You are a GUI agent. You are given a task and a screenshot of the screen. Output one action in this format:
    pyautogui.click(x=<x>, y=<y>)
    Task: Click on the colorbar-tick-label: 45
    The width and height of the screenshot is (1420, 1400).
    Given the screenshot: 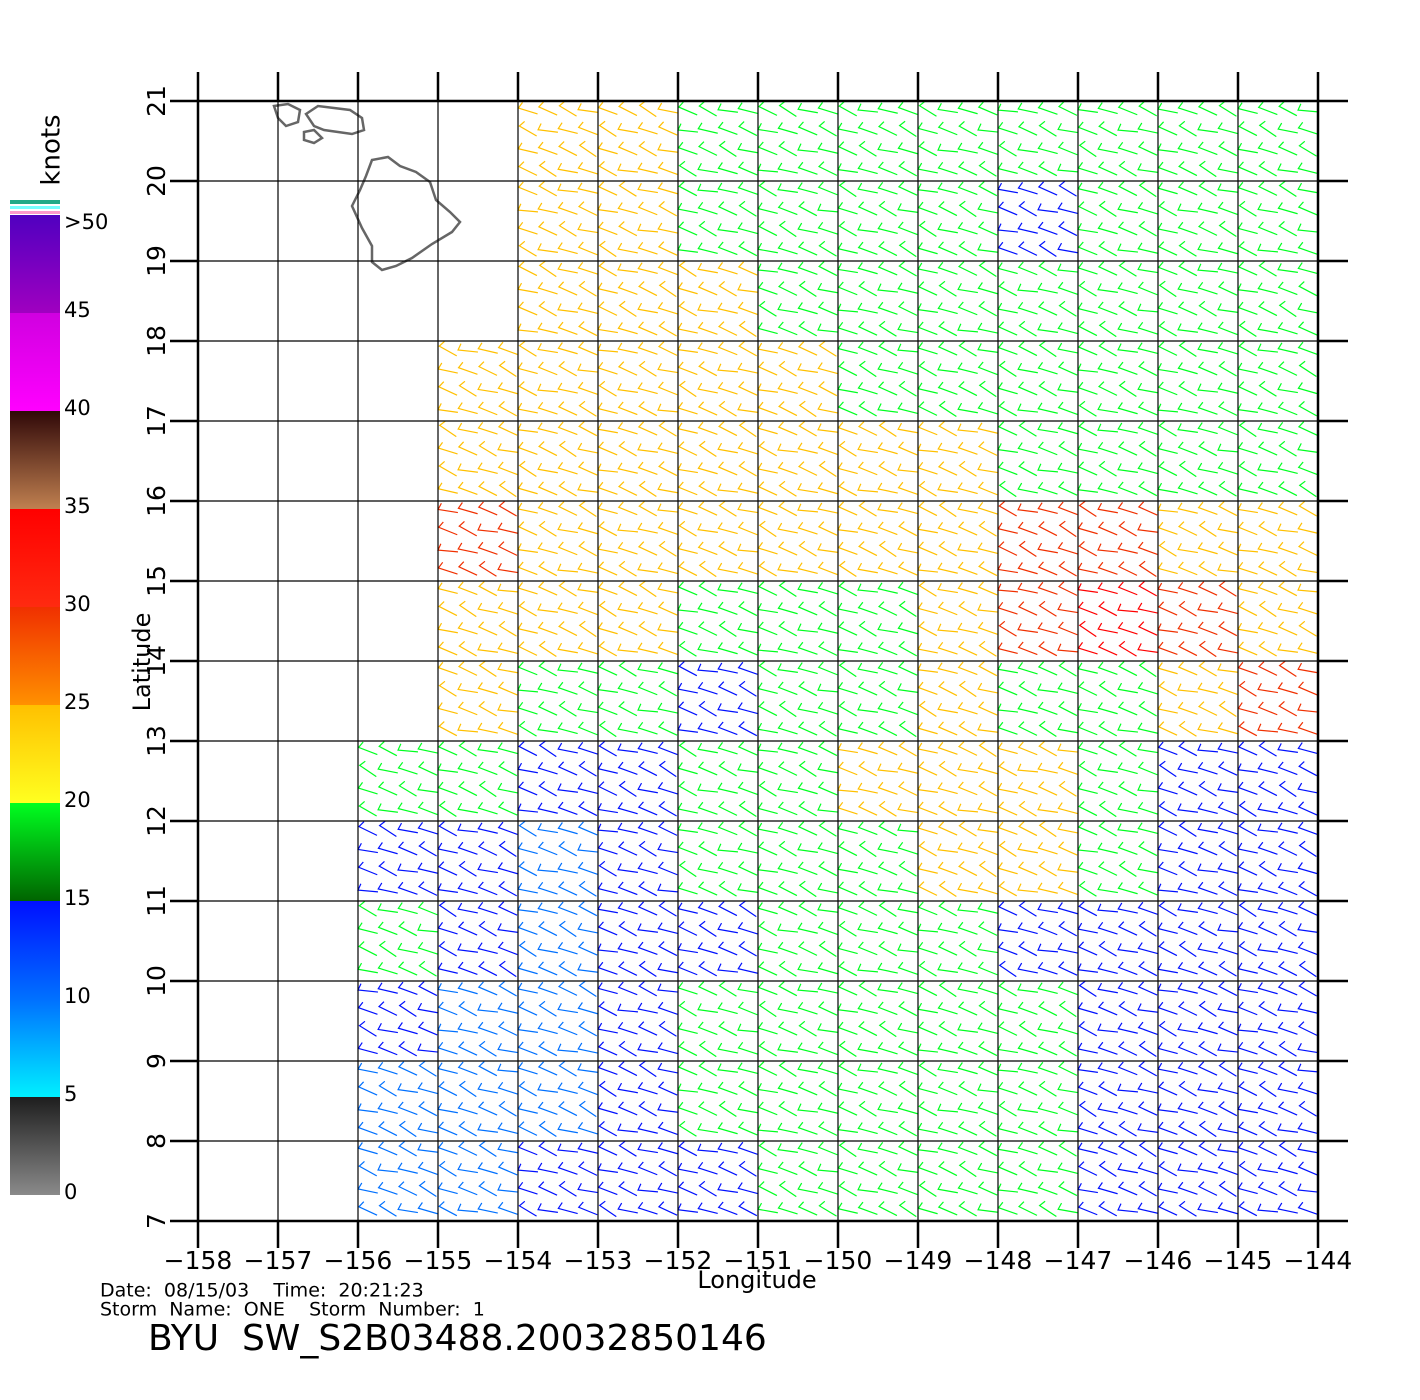 What is the action you would take?
    pyautogui.click(x=77, y=310)
    